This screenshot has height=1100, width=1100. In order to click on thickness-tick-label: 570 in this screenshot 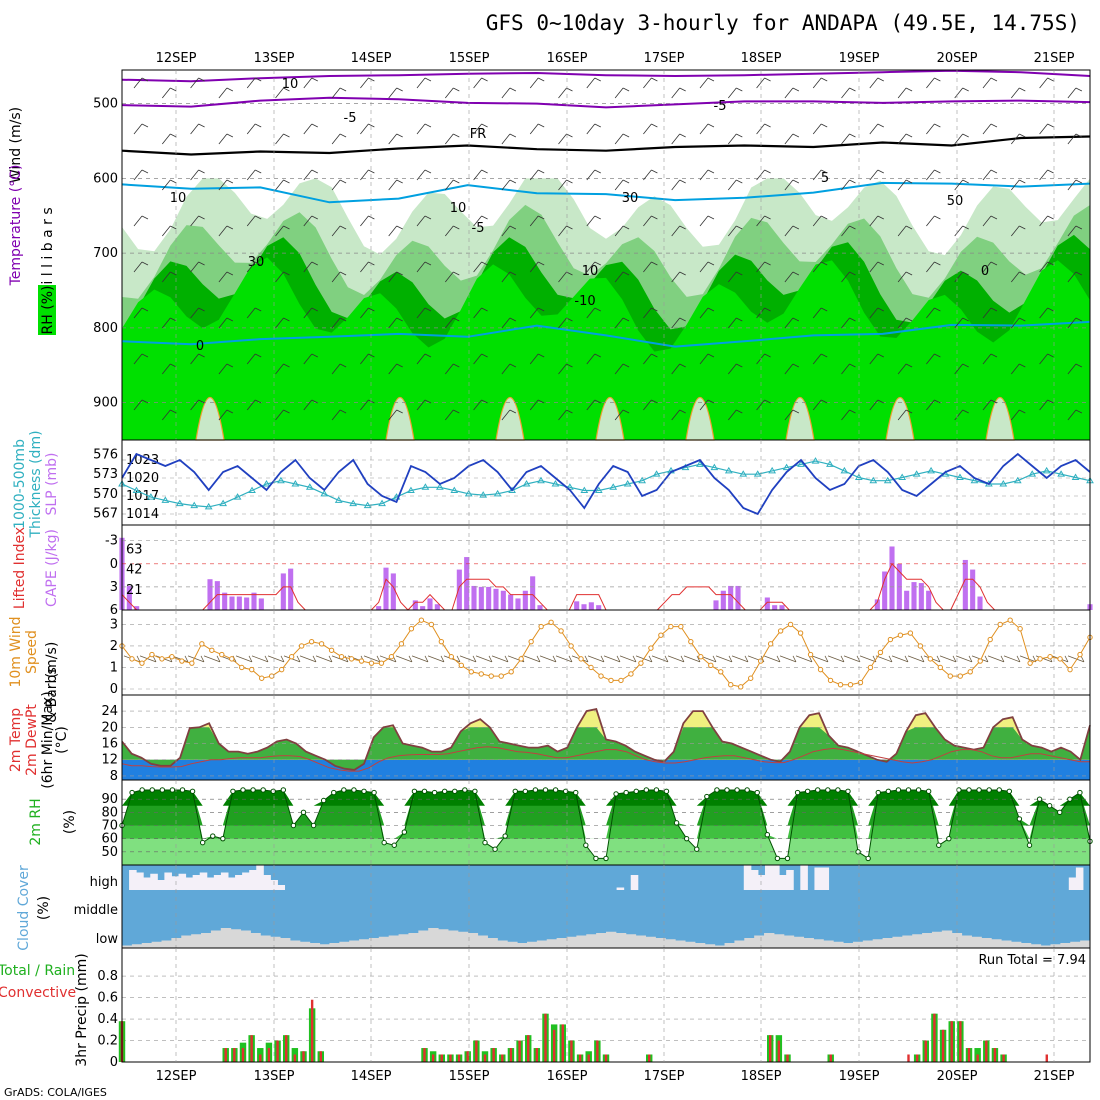, I will do `click(105, 494)`.